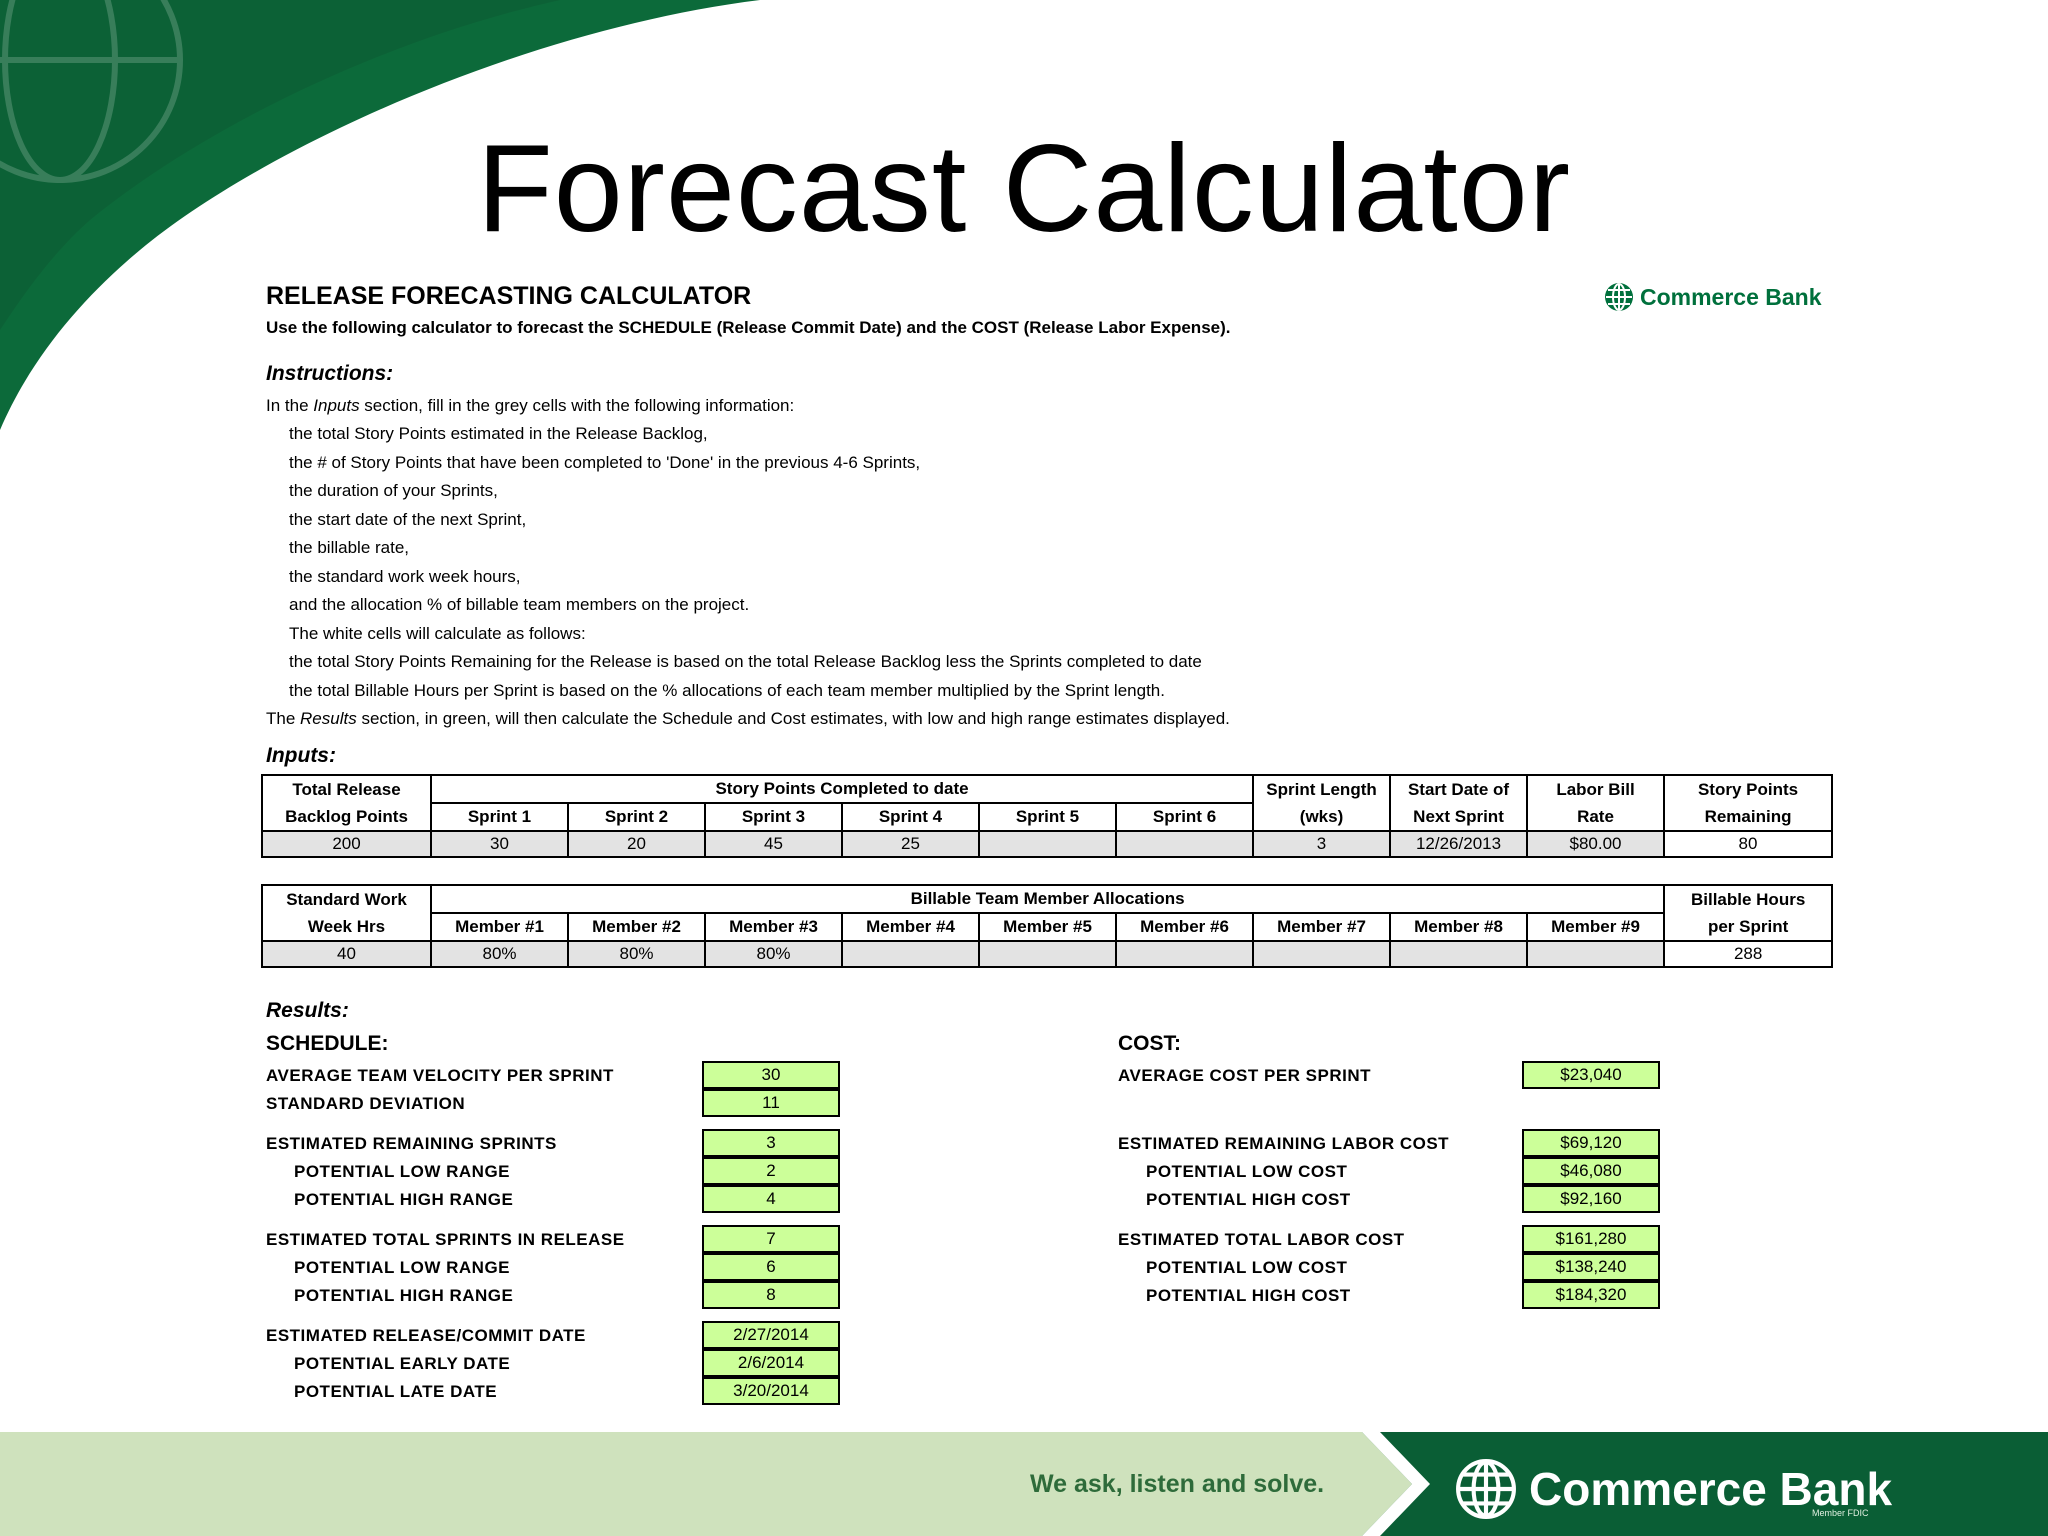 The width and height of the screenshot is (2048, 1536). Describe the element at coordinates (346, 788) in the screenshot. I see `header-total-release: Total Release` at that location.